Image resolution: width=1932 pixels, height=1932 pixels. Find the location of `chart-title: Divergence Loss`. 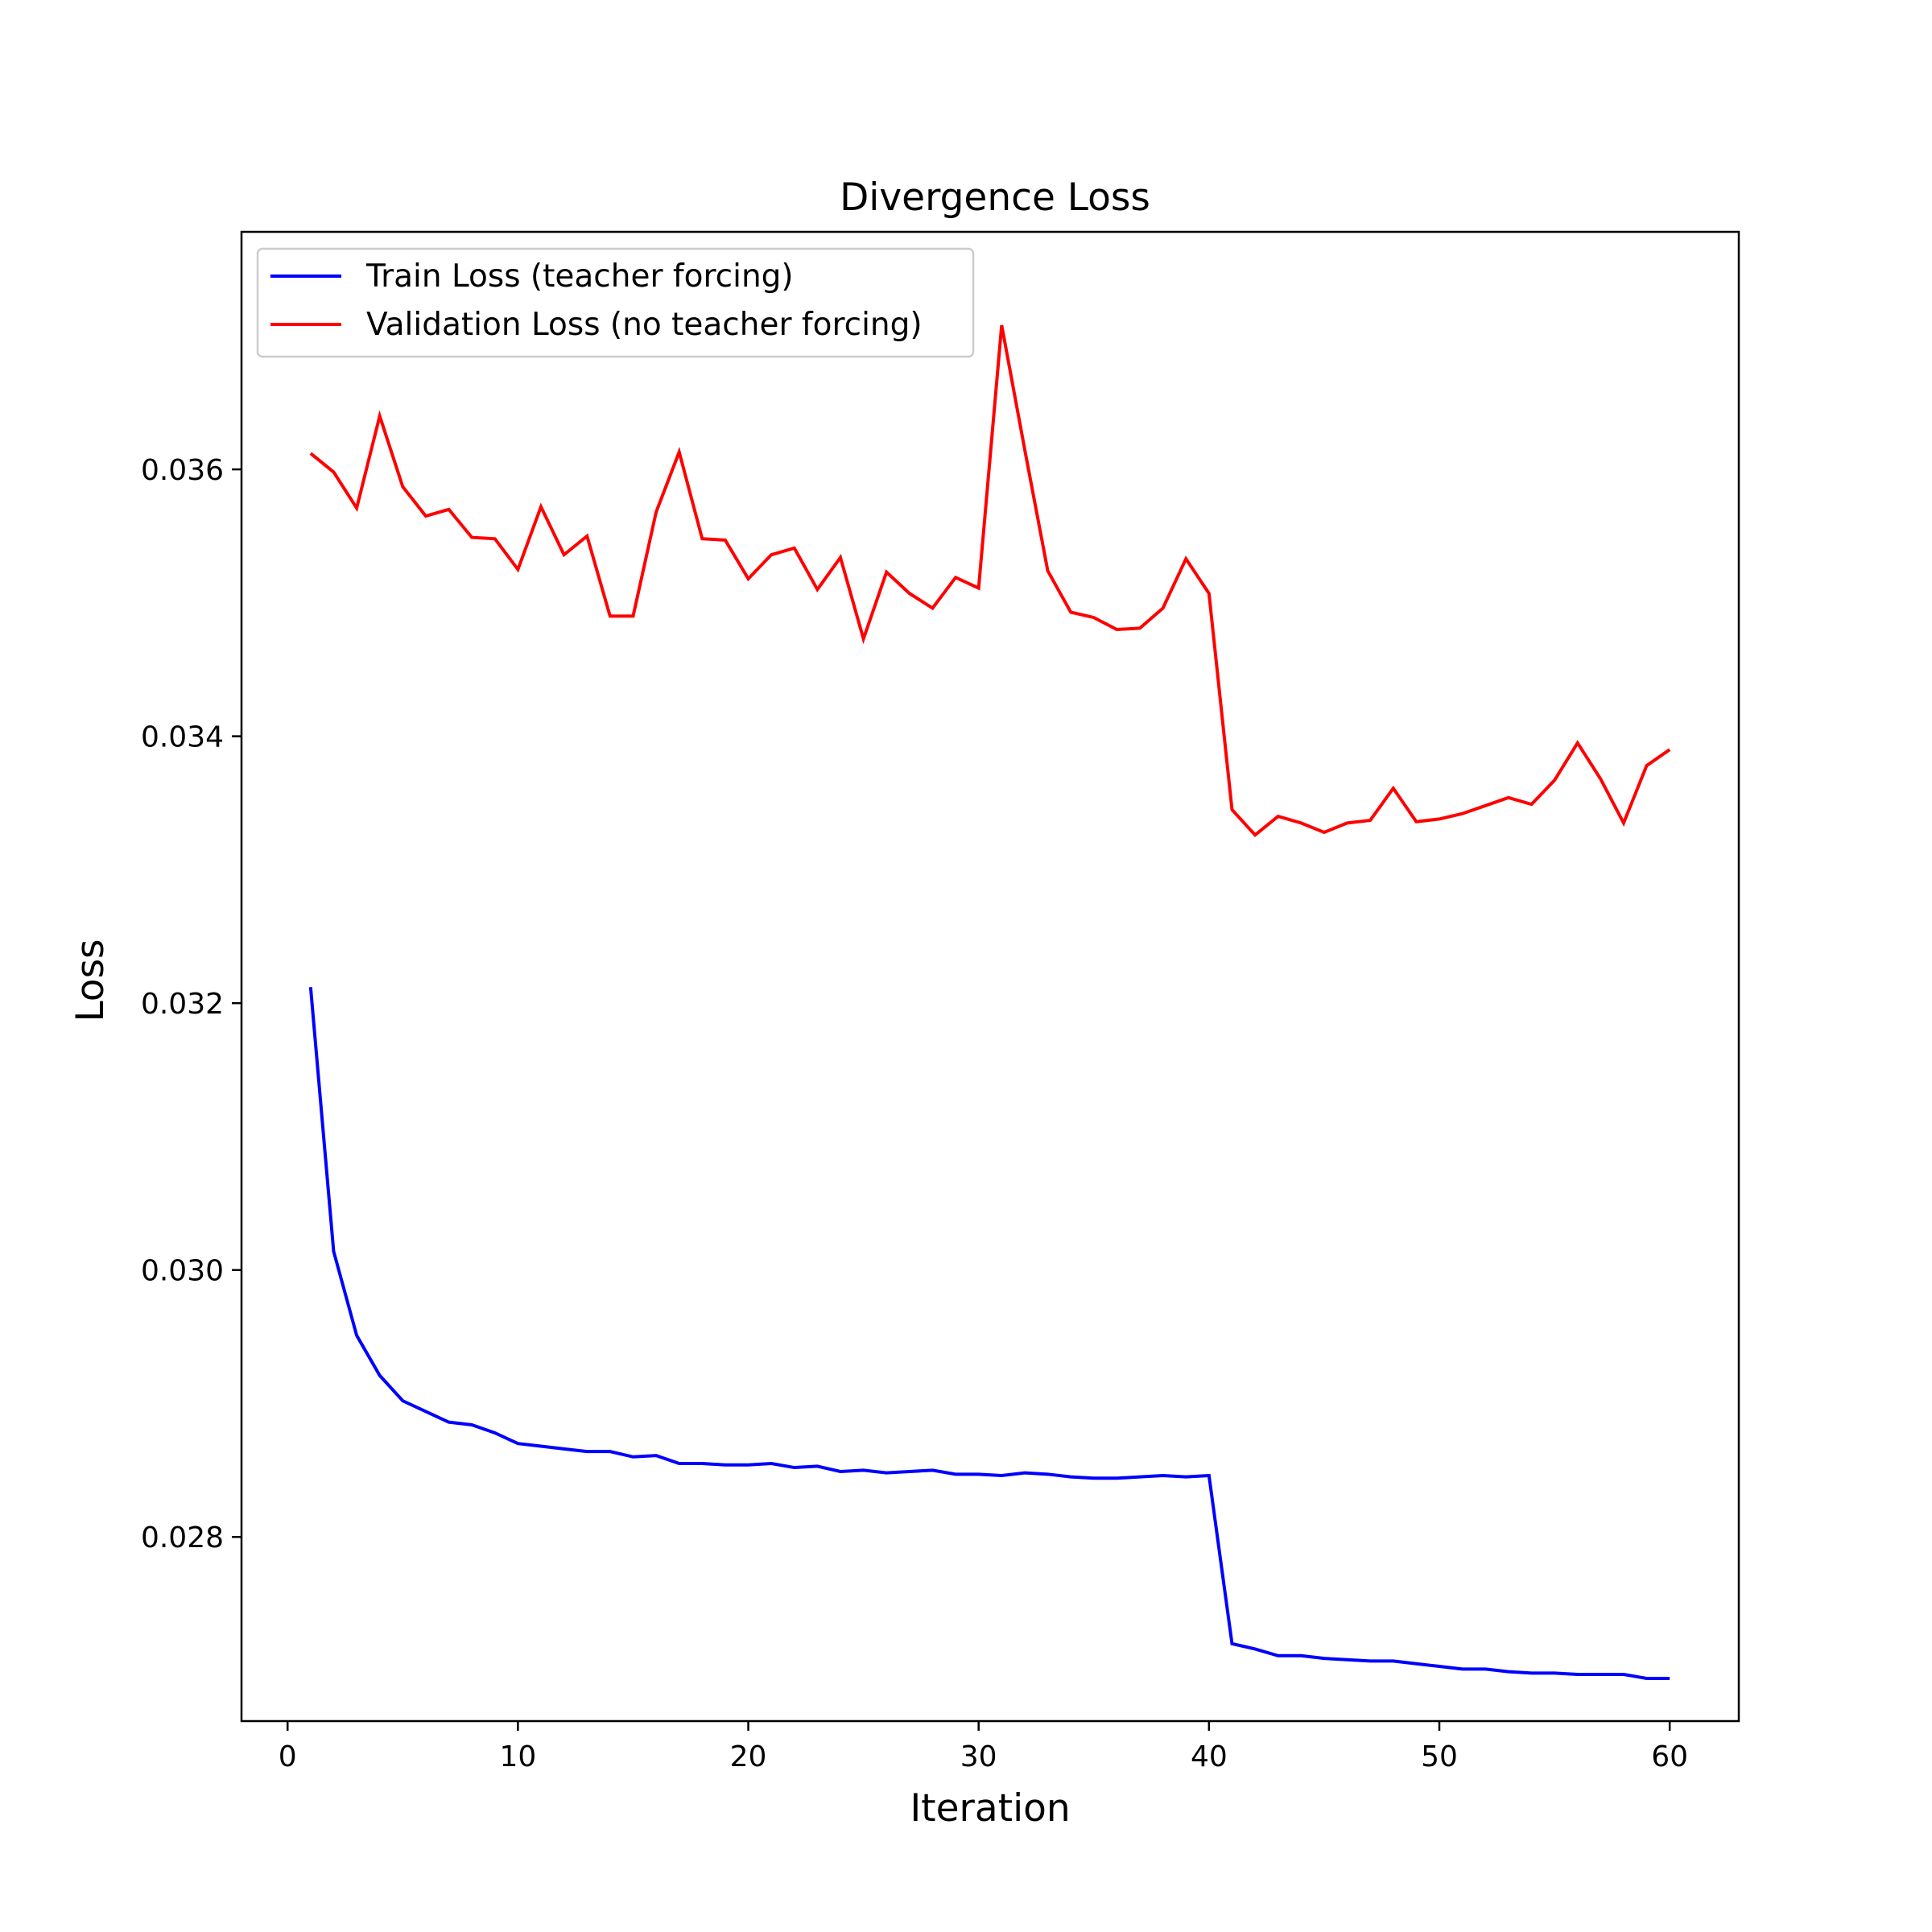

chart-title: Divergence Loss is located at coordinates (995, 197).